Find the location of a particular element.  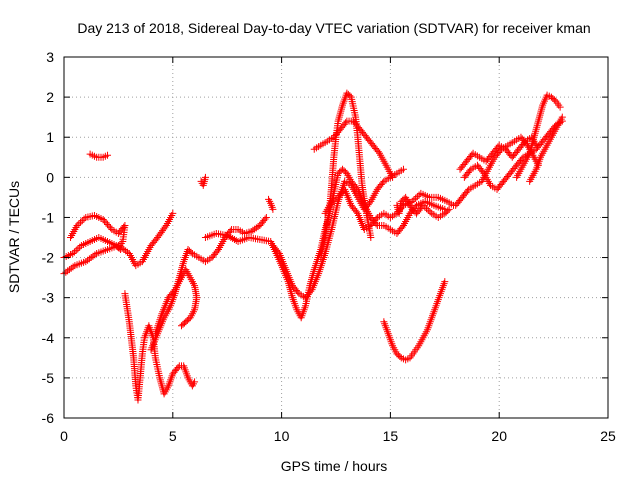

x-tick-label: 5 is located at coordinates (173, 436).